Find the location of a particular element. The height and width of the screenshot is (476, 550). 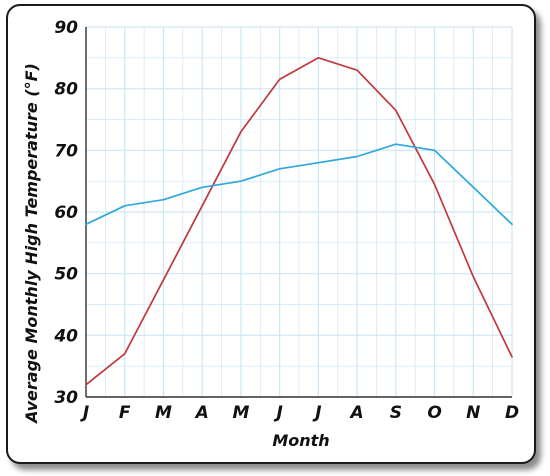

y-tick-label: 30 is located at coordinates (66, 398).